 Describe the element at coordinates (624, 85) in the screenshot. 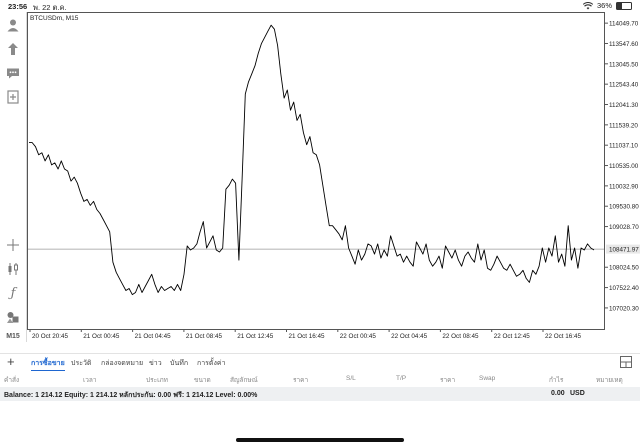

I see `y-tick-label: 112543.40` at that location.